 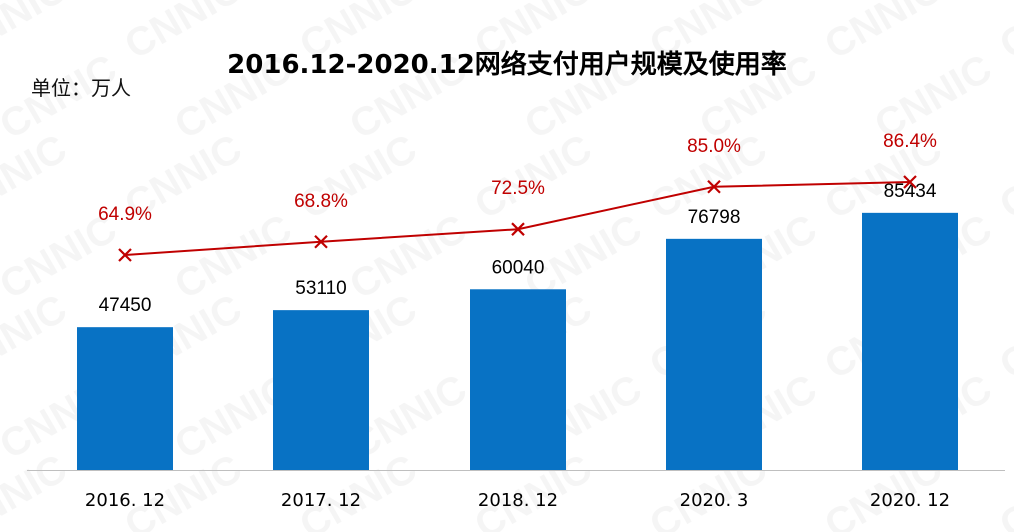 What do you see at coordinates (321, 500) in the screenshot?
I see `x-tick-label: 2017. 12` at bounding box center [321, 500].